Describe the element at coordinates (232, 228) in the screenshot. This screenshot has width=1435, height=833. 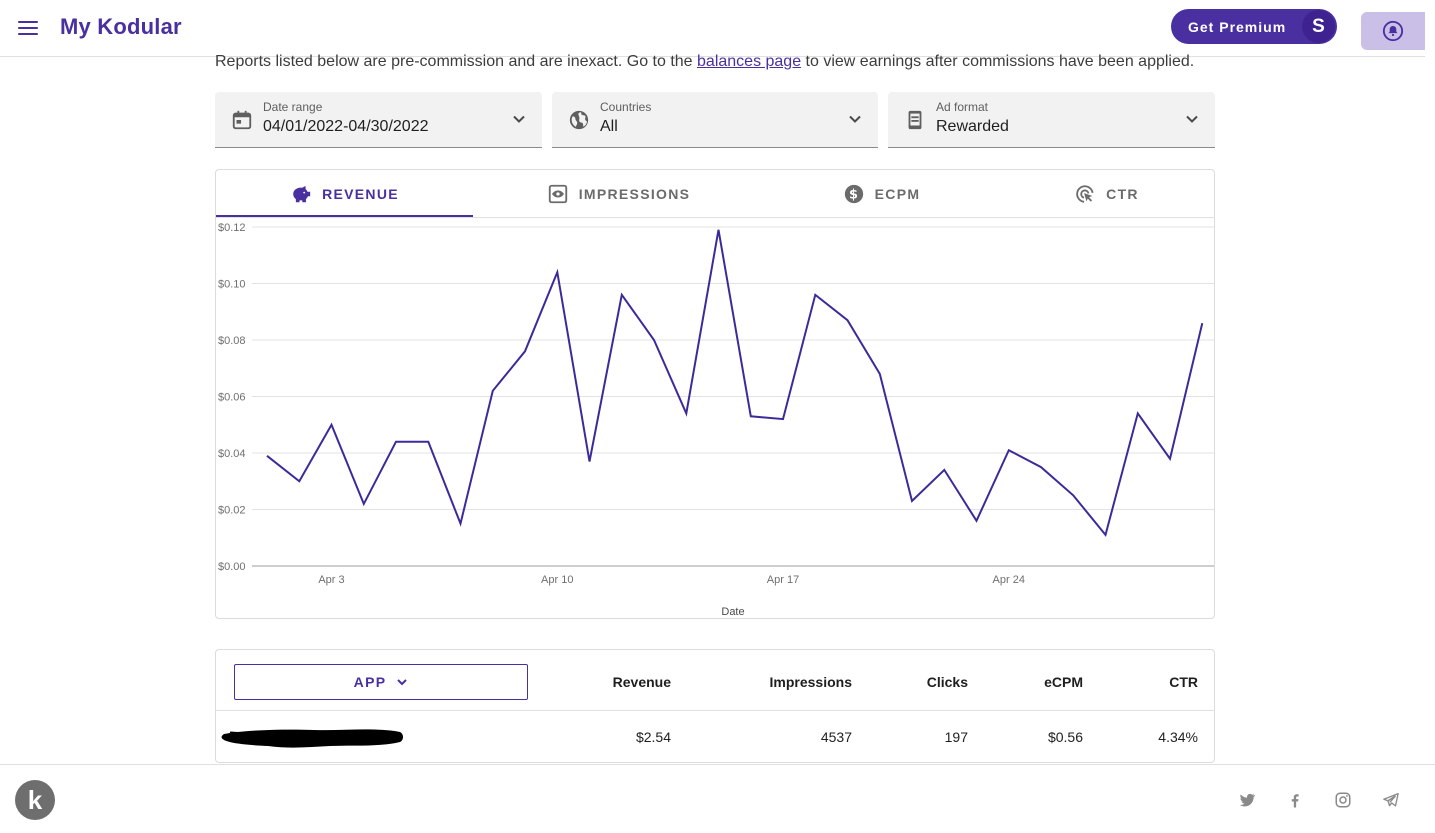
I see `y-tick-label: $0.12` at that location.